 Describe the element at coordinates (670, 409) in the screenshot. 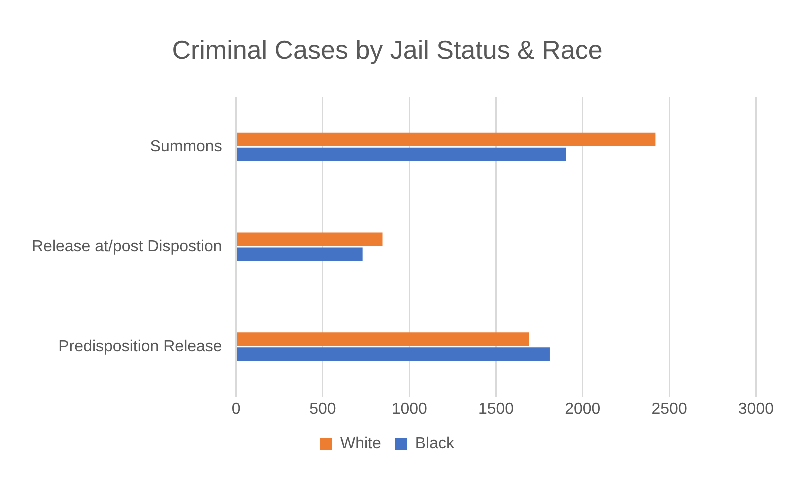

I see `x-tick-label: 2500` at that location.